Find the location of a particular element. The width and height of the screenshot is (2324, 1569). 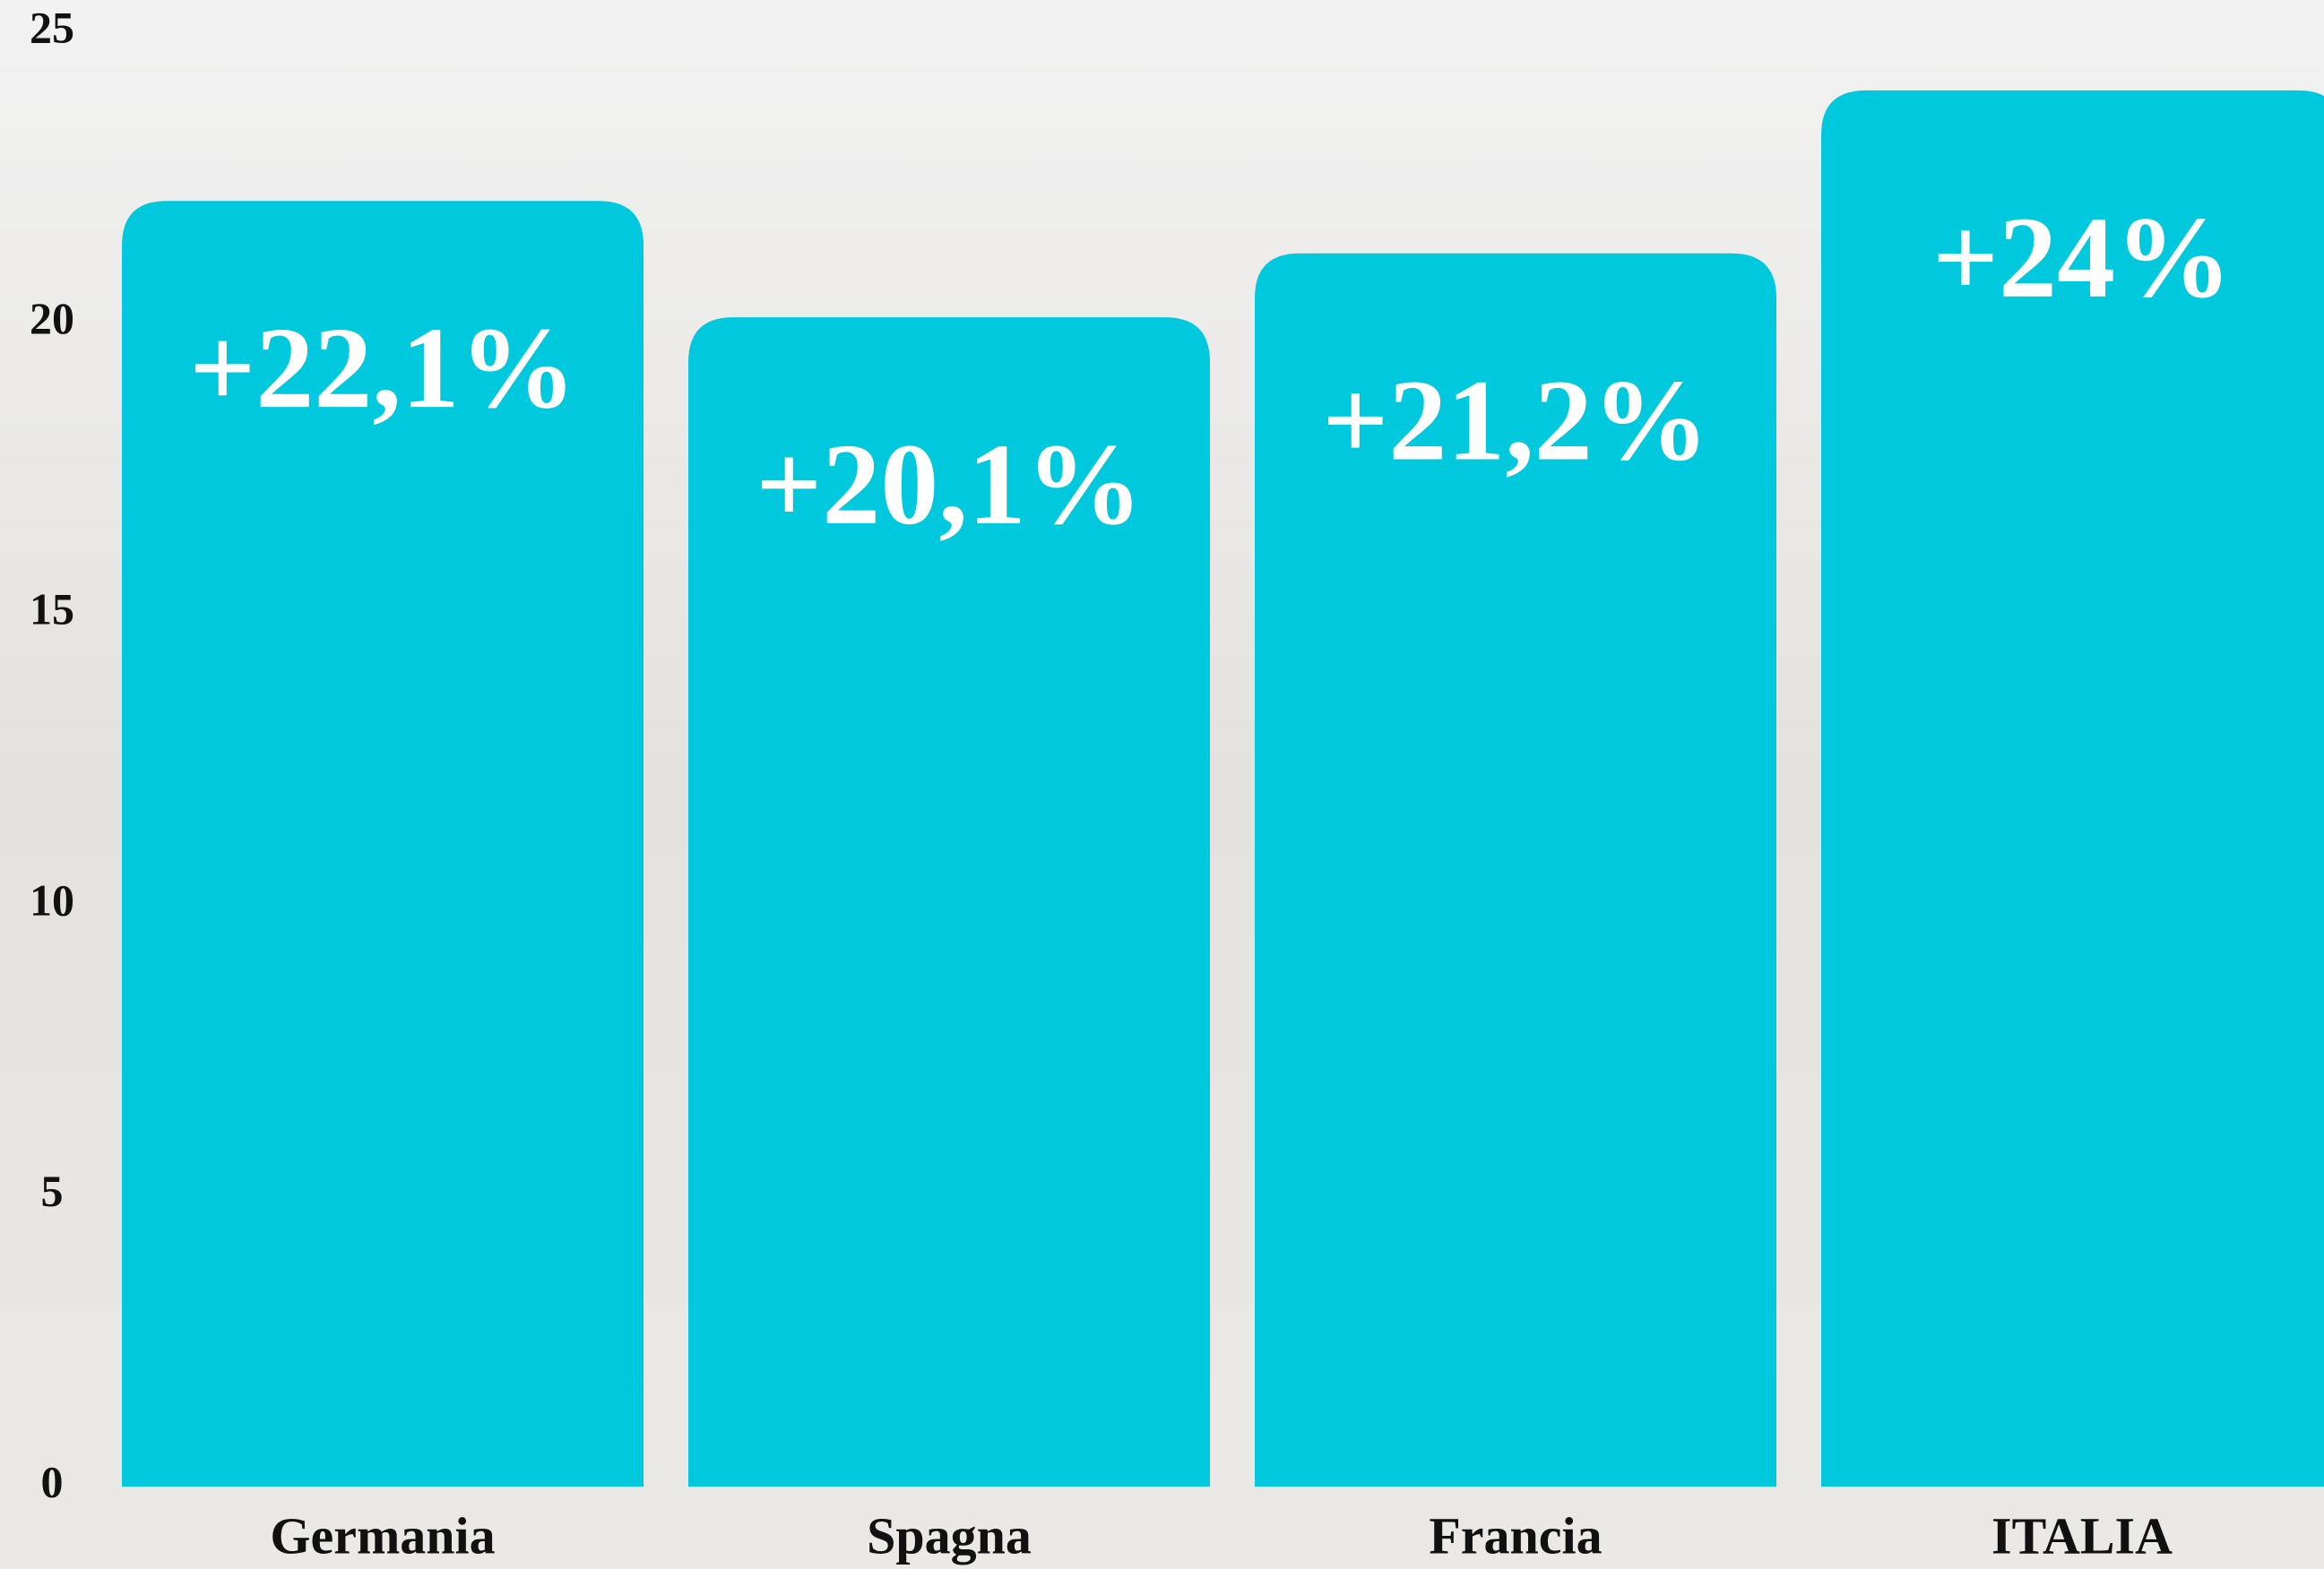

x-tick-label: Germania is located at coordinates (383, 1535).